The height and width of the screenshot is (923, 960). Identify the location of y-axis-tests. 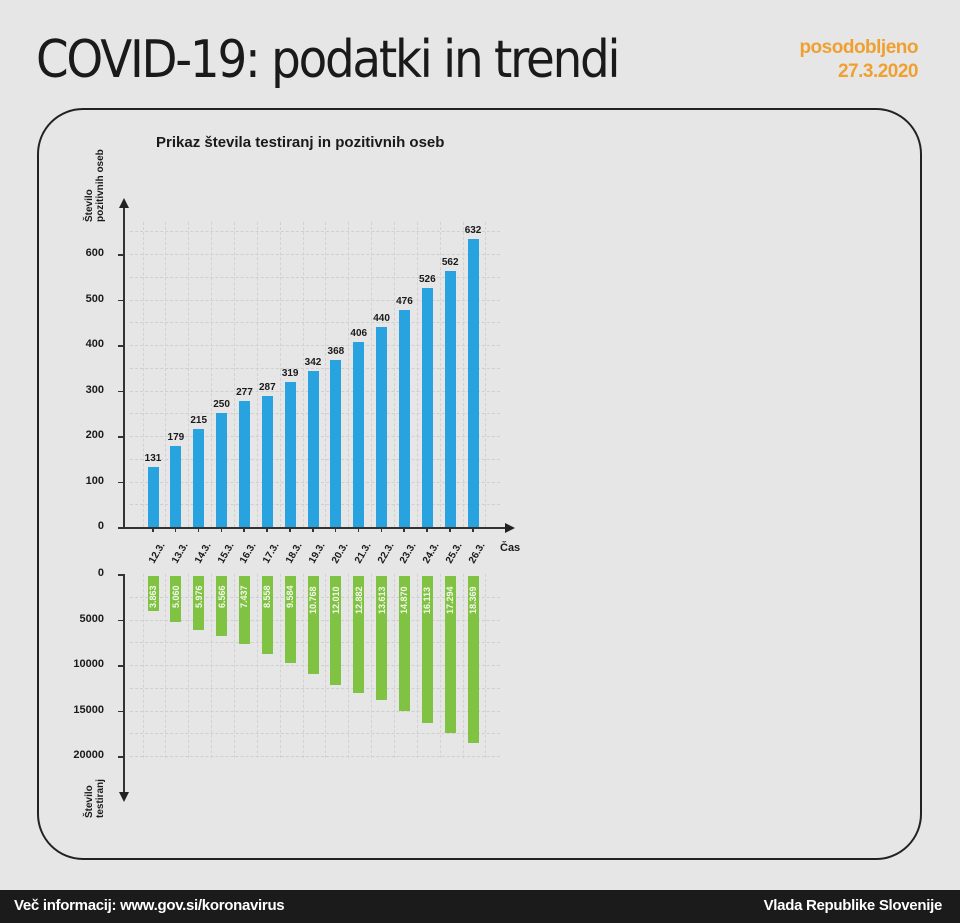
(124, 685).